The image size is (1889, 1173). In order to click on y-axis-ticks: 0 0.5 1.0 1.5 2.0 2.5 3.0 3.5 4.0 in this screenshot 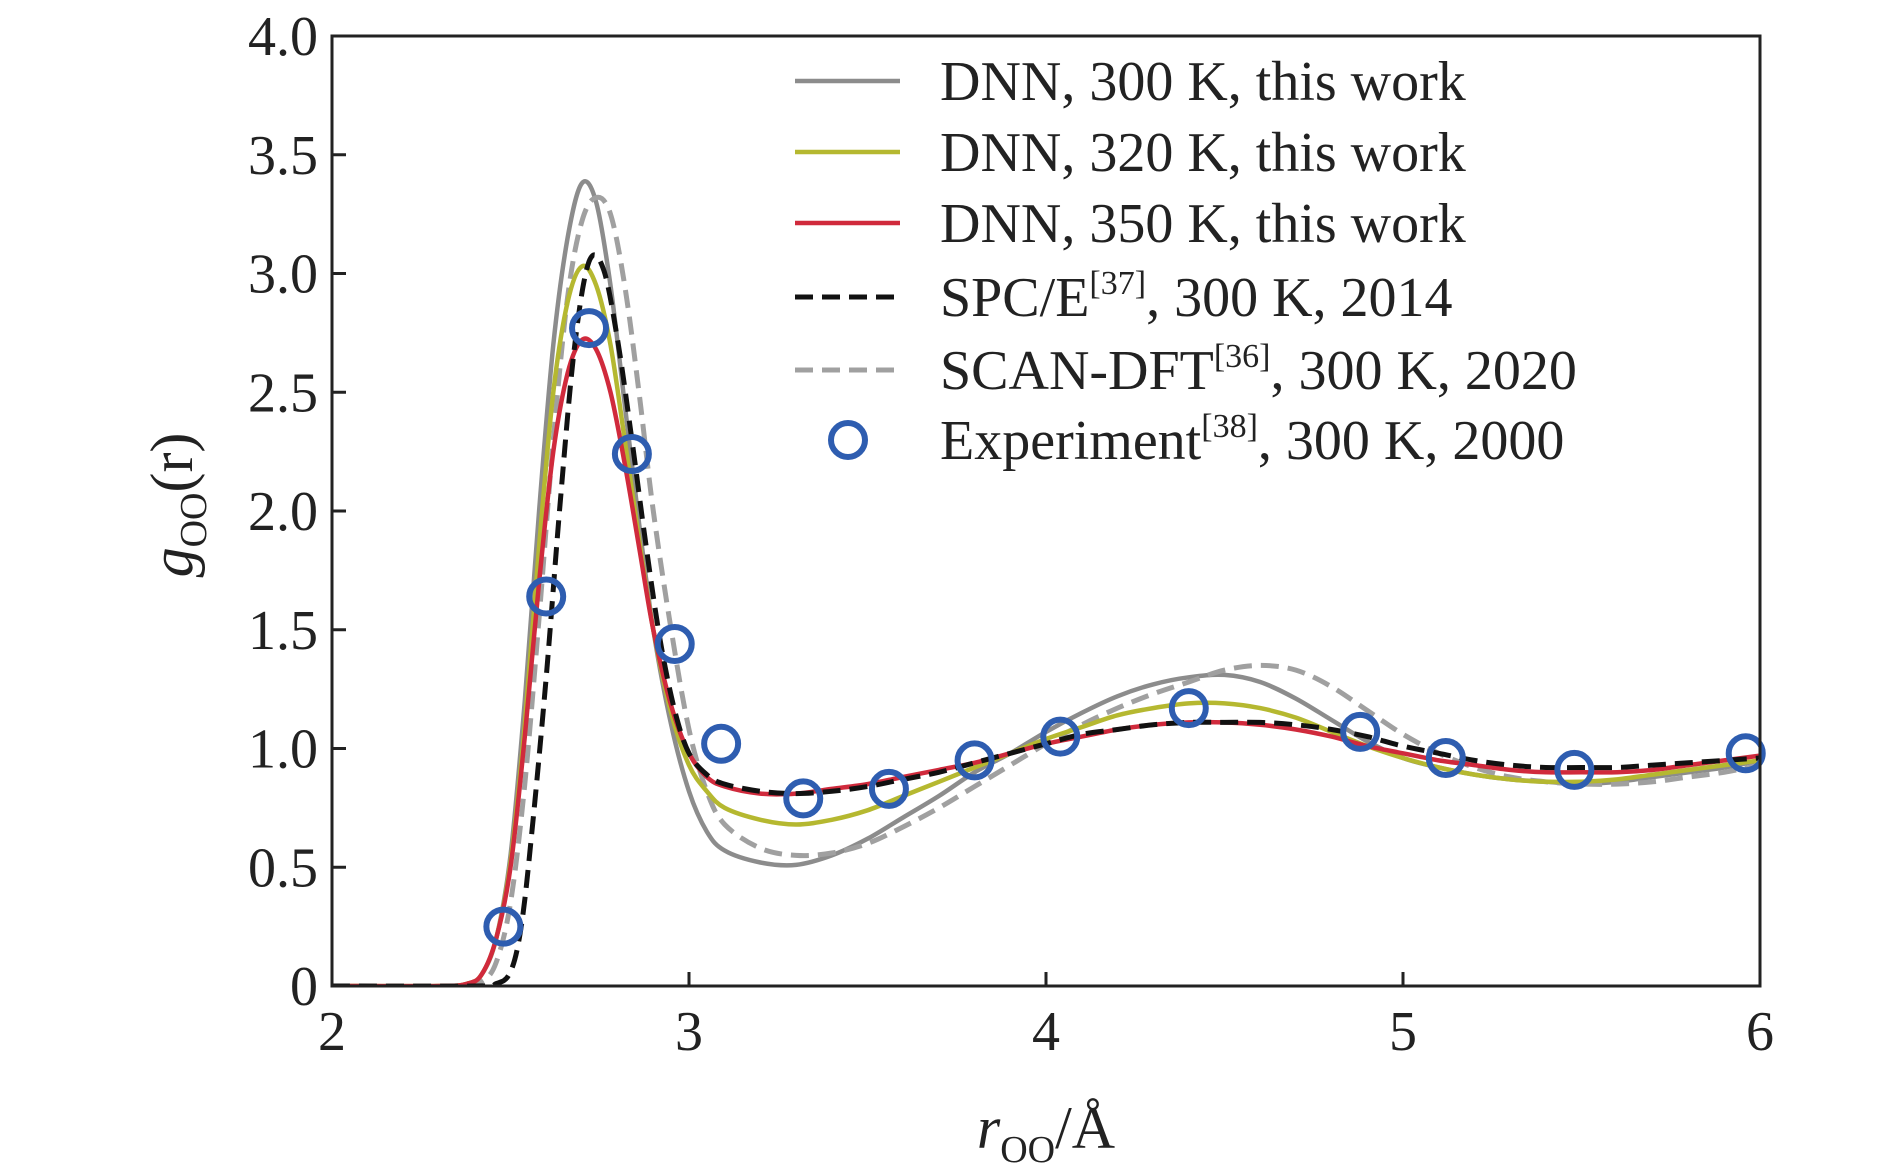, I will do `click(297, 512)`.